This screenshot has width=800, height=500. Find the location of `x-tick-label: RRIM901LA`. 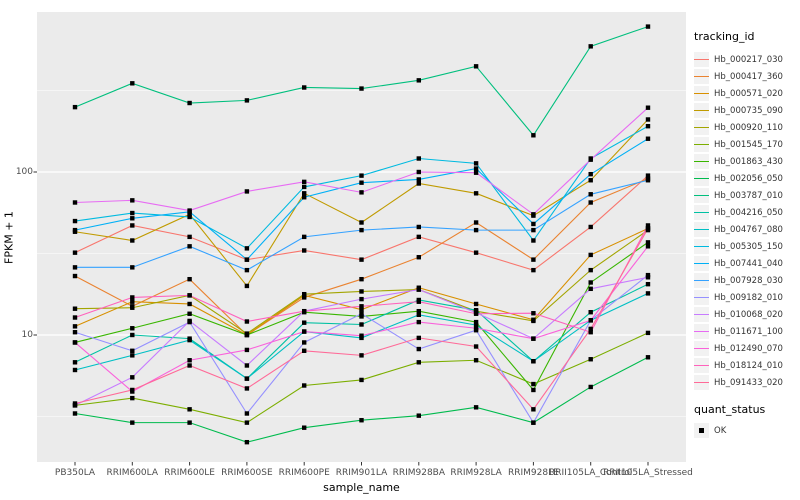

x-tick-label: RRIM901LA is located at coordinates (361, 473).